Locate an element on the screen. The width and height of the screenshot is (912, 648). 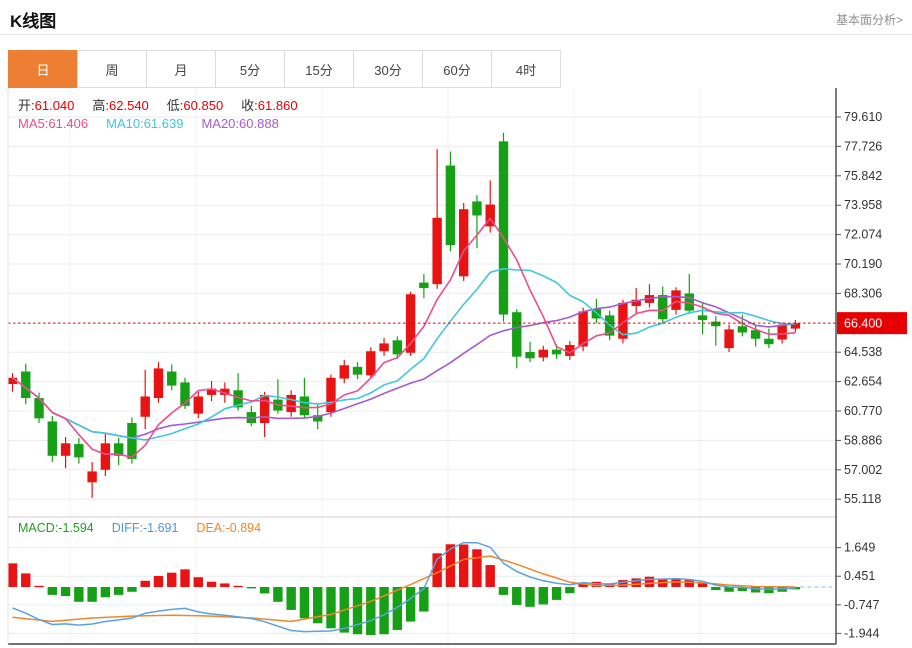
ma-legend: MA5:61.406 MA10:61.639 MA20:60.888 is located at coordinates (157, 123).